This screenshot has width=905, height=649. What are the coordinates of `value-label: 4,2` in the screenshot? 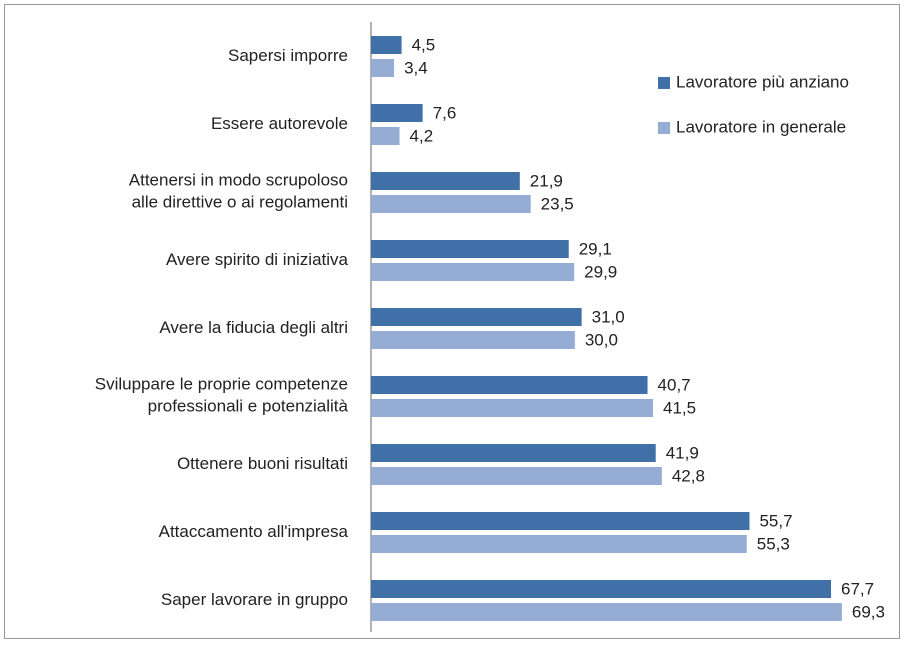 It's located at (422, 135).